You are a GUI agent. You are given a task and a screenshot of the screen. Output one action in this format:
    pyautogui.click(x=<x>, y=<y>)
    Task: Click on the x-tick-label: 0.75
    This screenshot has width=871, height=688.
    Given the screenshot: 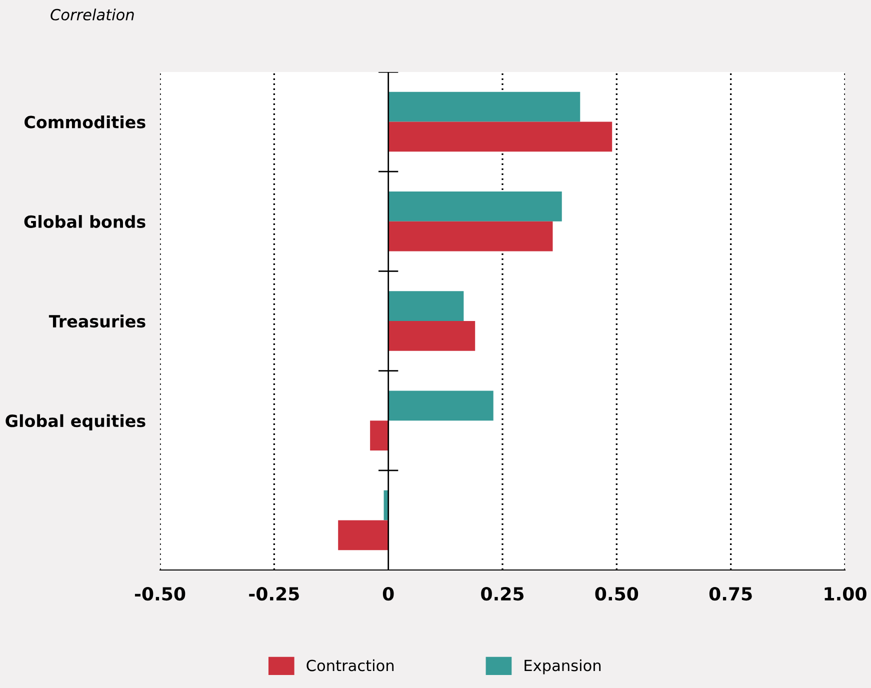 What is the action you would take?
    pyautogui.click(x=730, y=593)
    